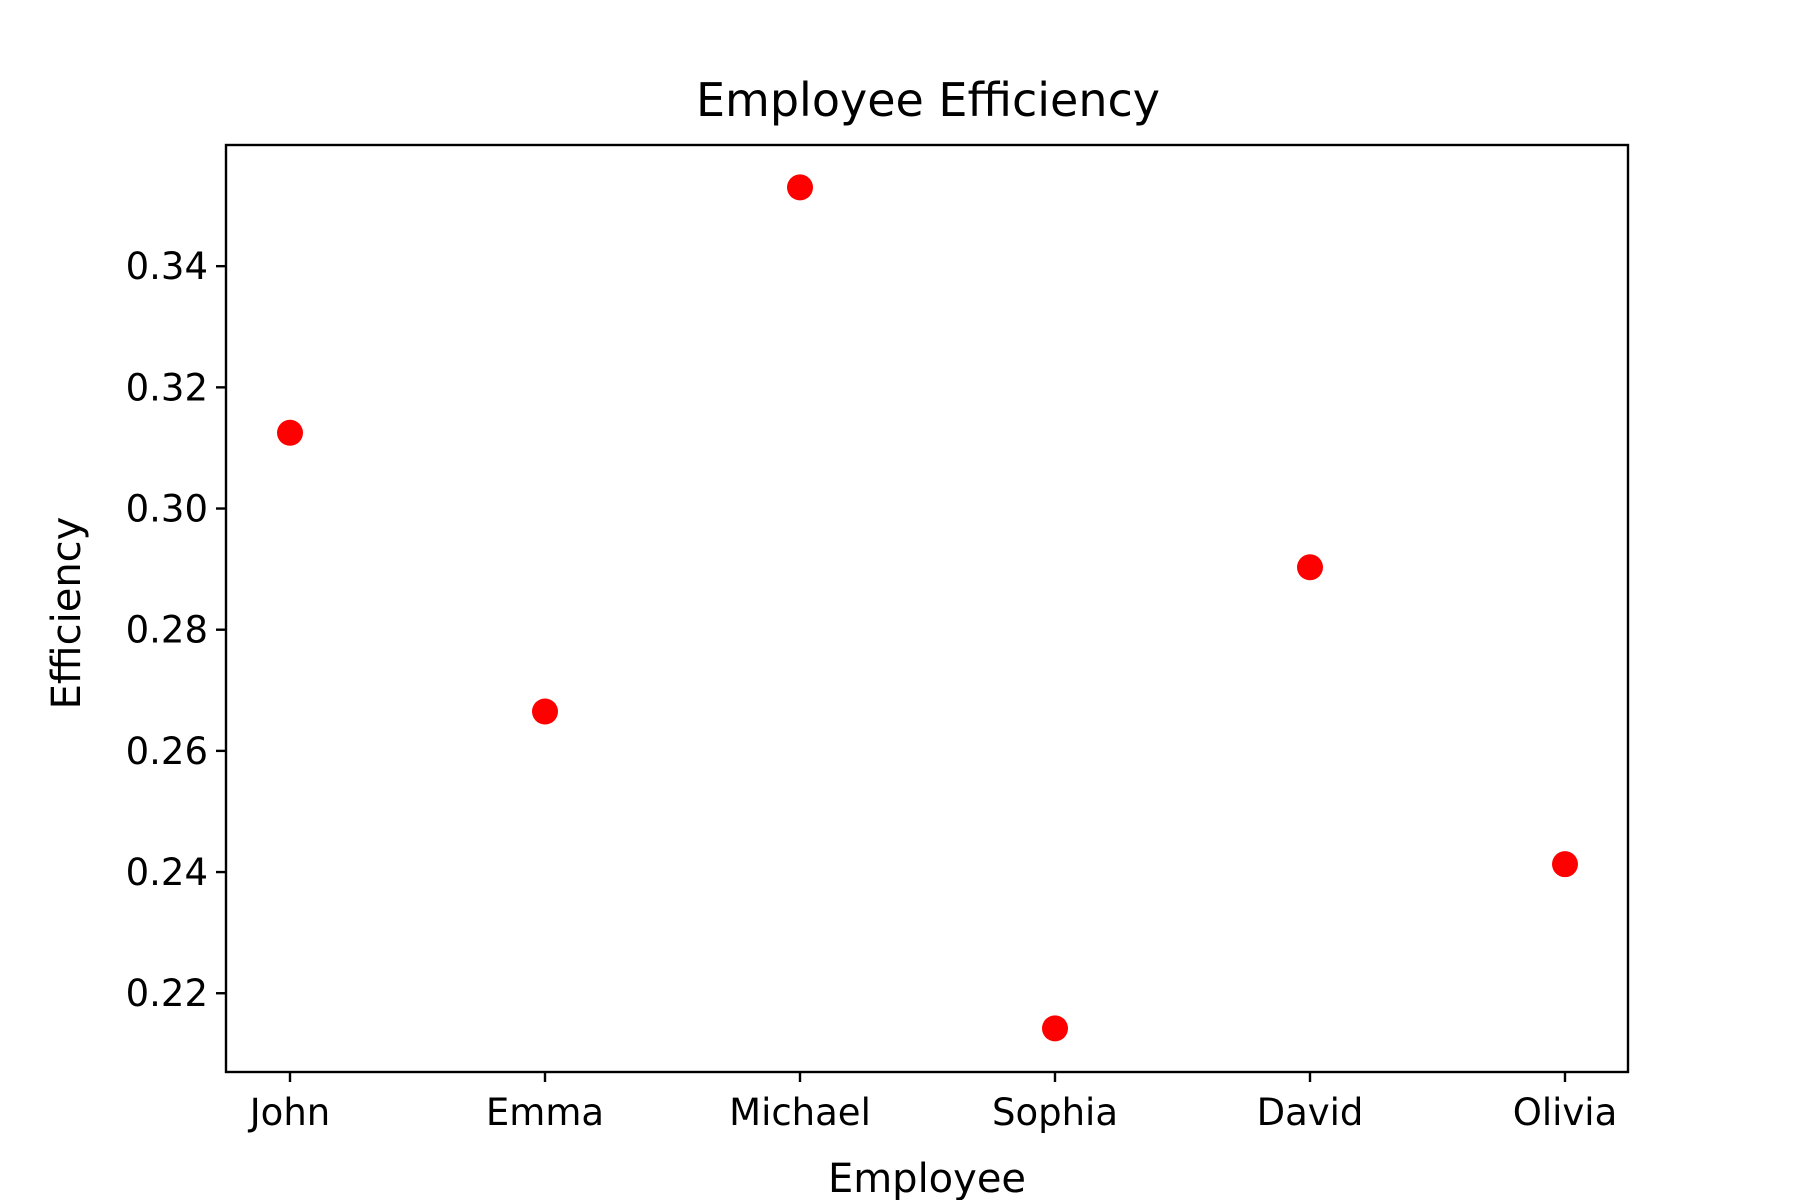 Image resolution: width=1800 pixels, height=1204 pixels. Describe the element at coordinates (545, 1112) in the screenshot. I see `x-tick-label: Emma` at that location.